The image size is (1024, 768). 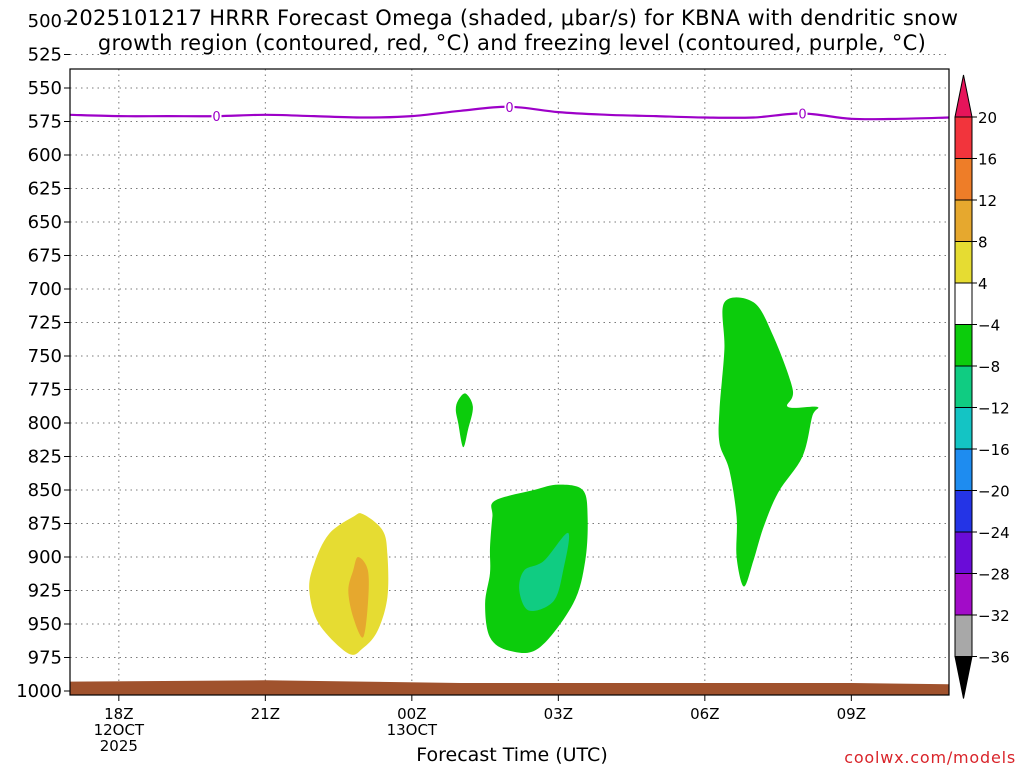 I want to click on freezing-level: 0 0 0, so click(x=509, y=112).